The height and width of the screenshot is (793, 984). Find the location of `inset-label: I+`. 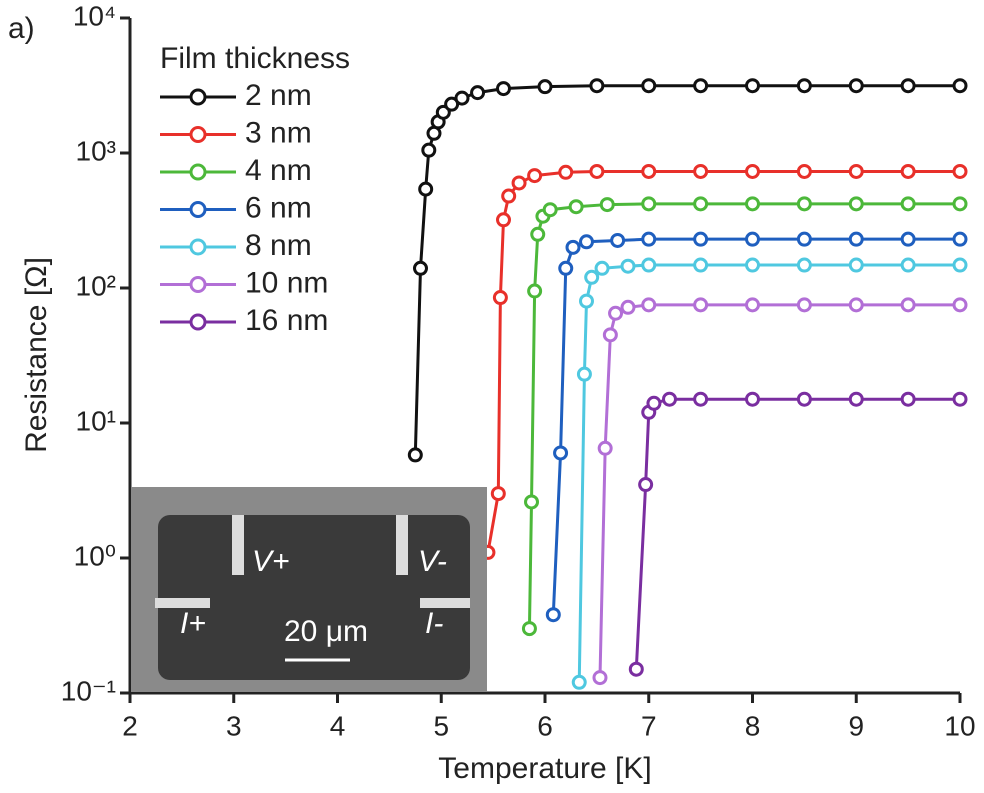

inset-label: I+ is located at coordinates (193, 623).